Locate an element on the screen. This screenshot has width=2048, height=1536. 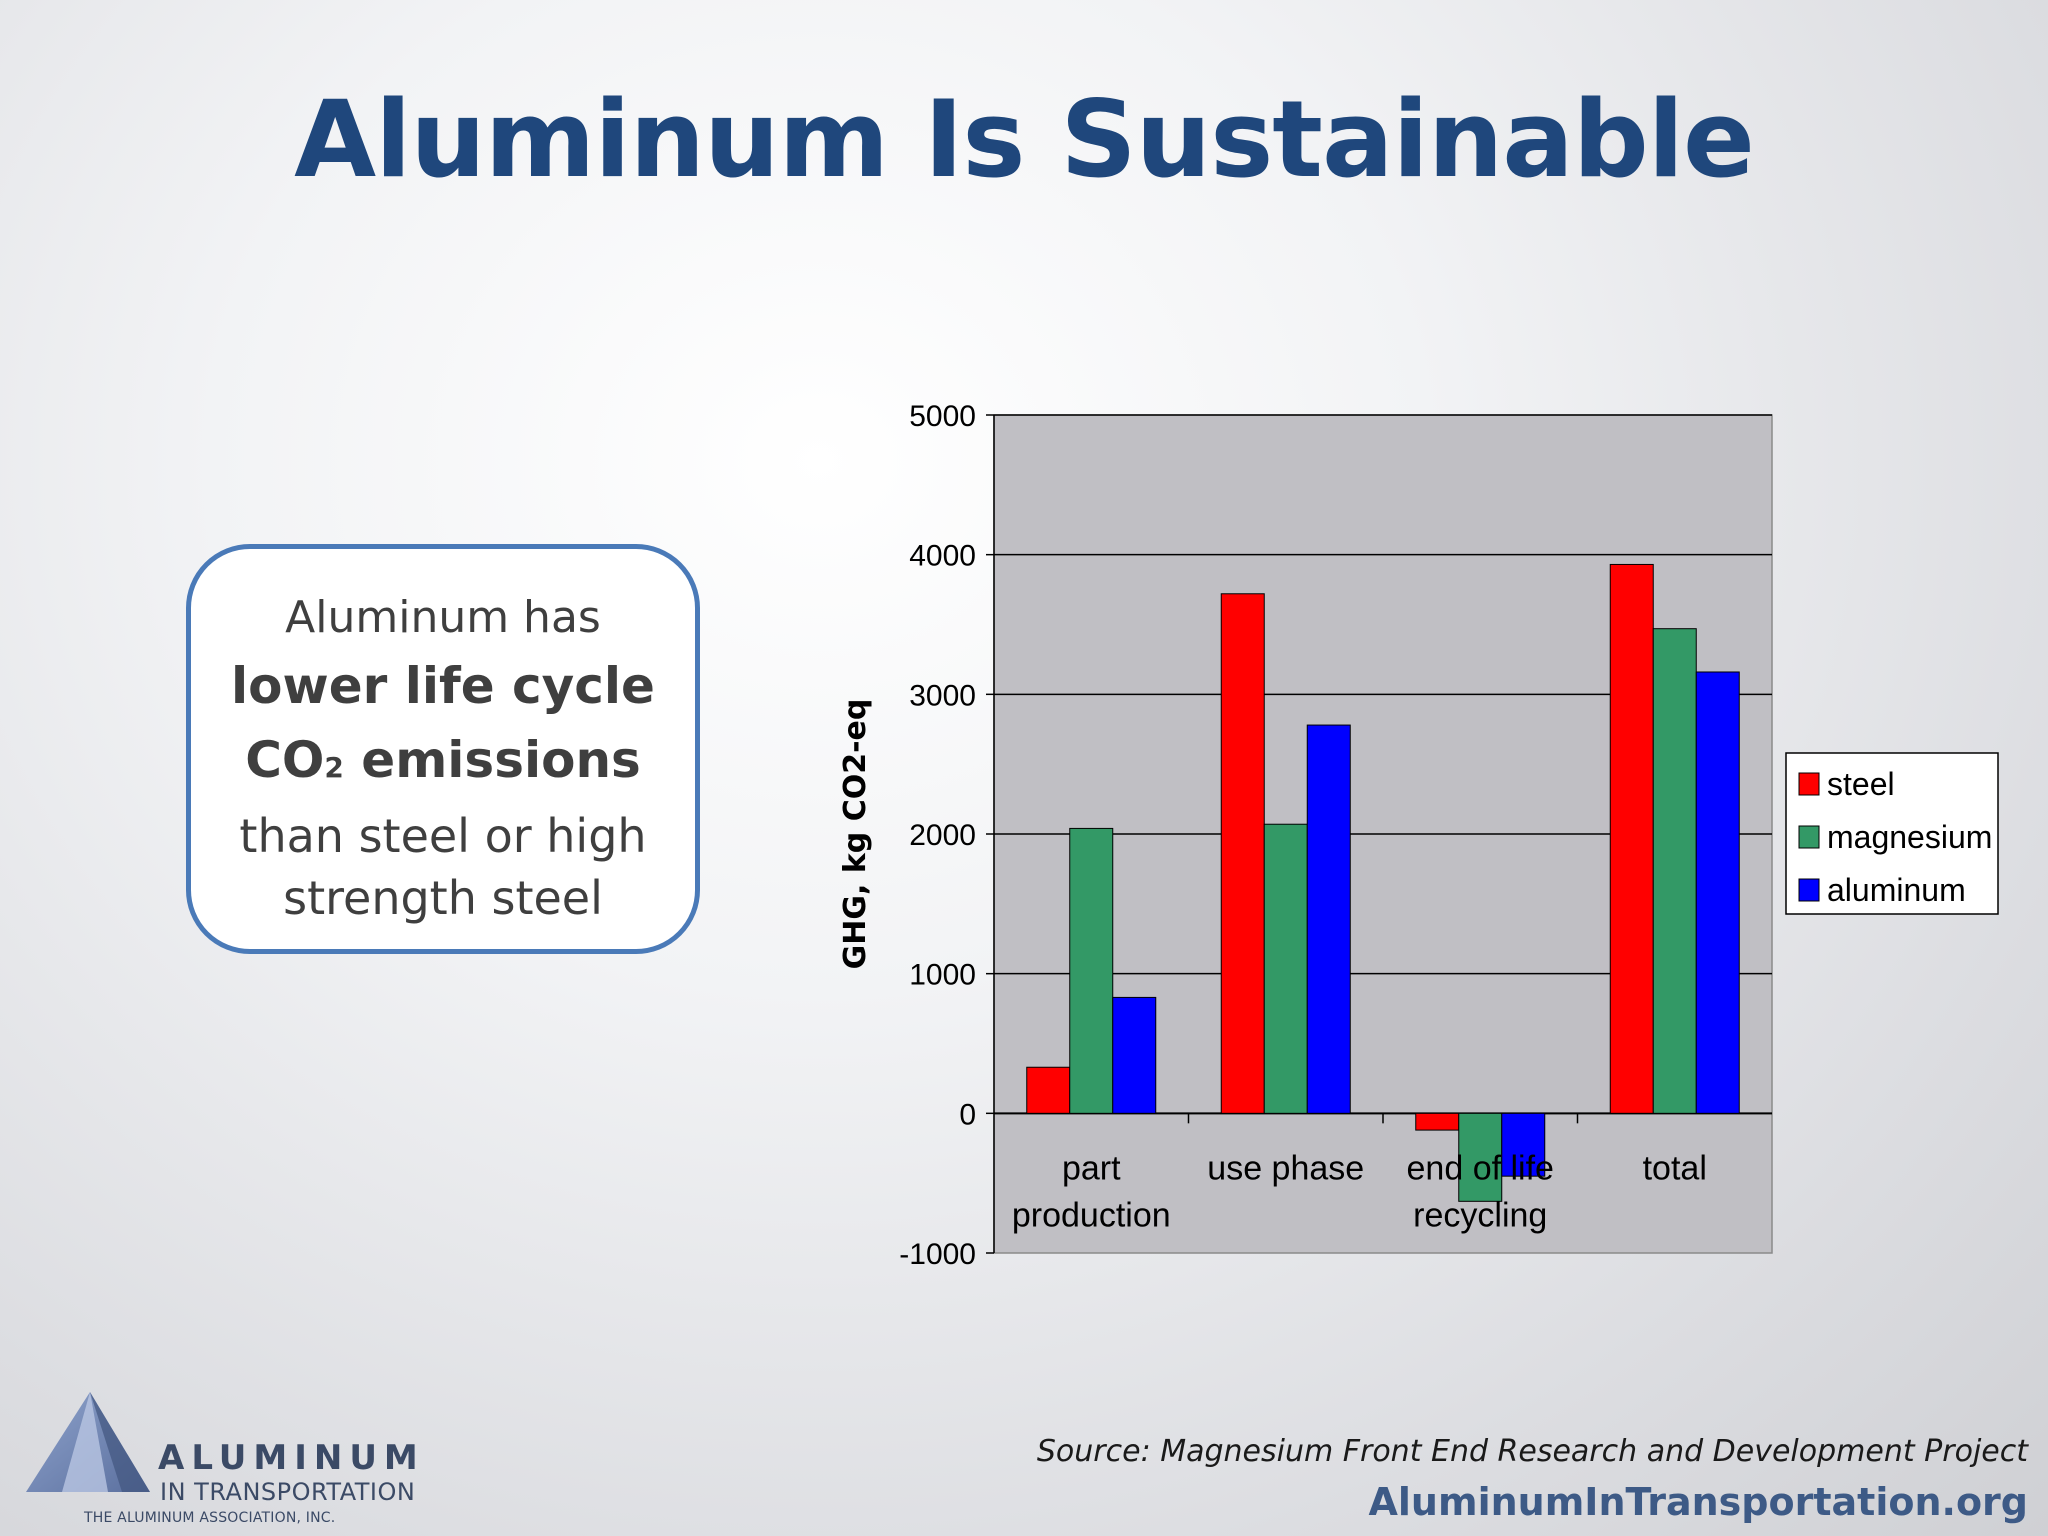
callout-line-3: CO2 emissions is located at coordinates (443, 764).